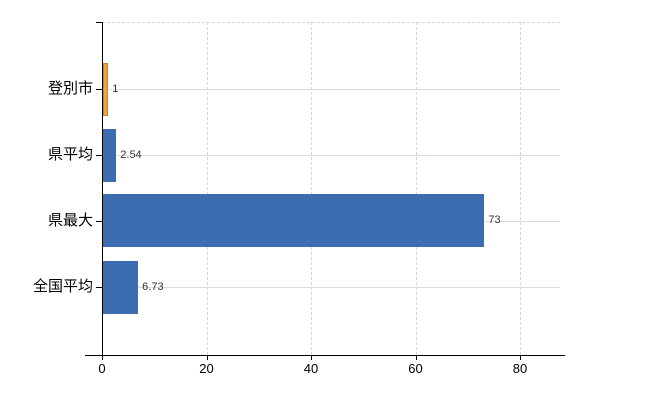  Describe the element at coordinates (206, 368) in the screenshot. I see `x-axis-tick-label: 20` at that location.